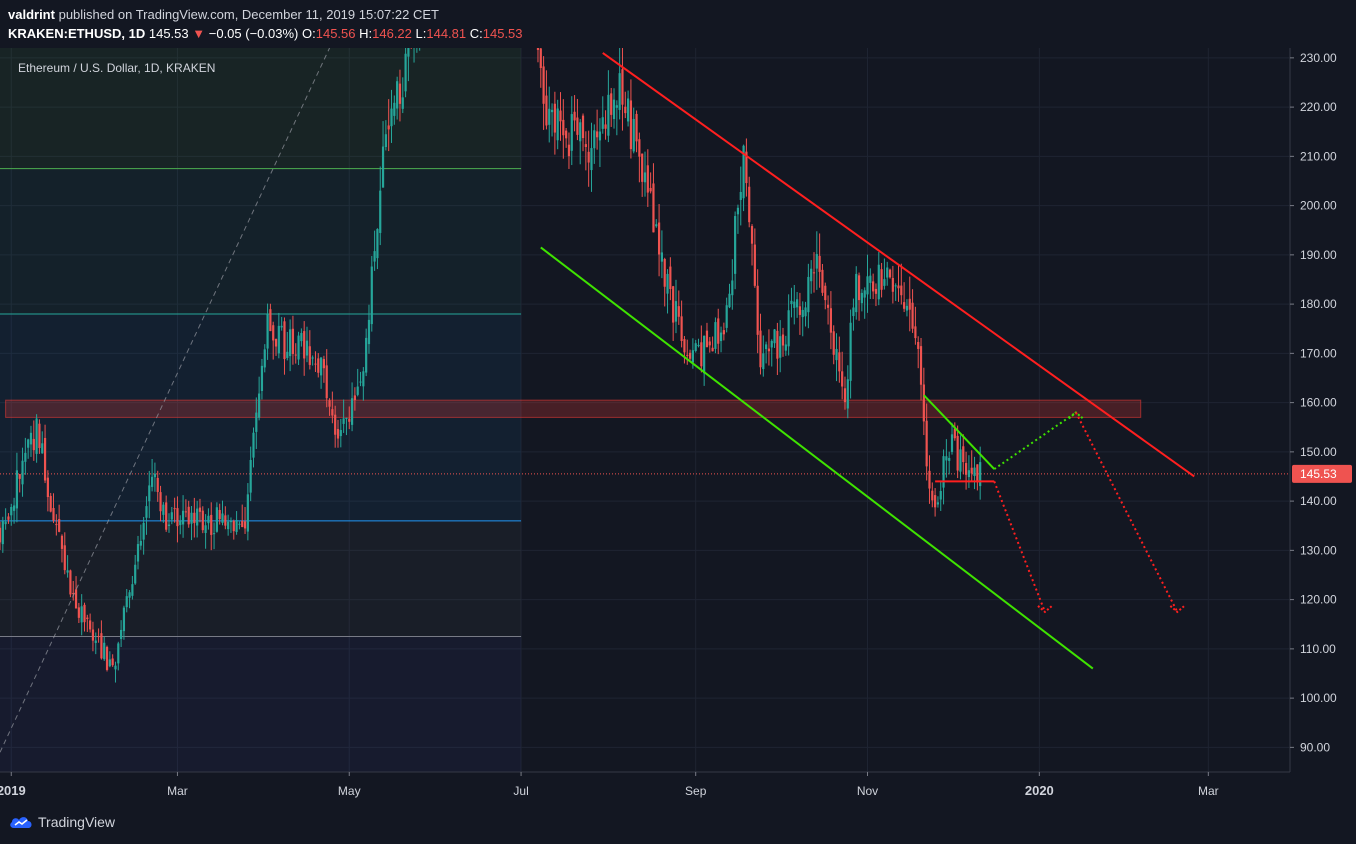  What do you see at coordinates (31, 14) in the screenshot?
I see `author-name: valdrint` at bounding box center [31, 14].